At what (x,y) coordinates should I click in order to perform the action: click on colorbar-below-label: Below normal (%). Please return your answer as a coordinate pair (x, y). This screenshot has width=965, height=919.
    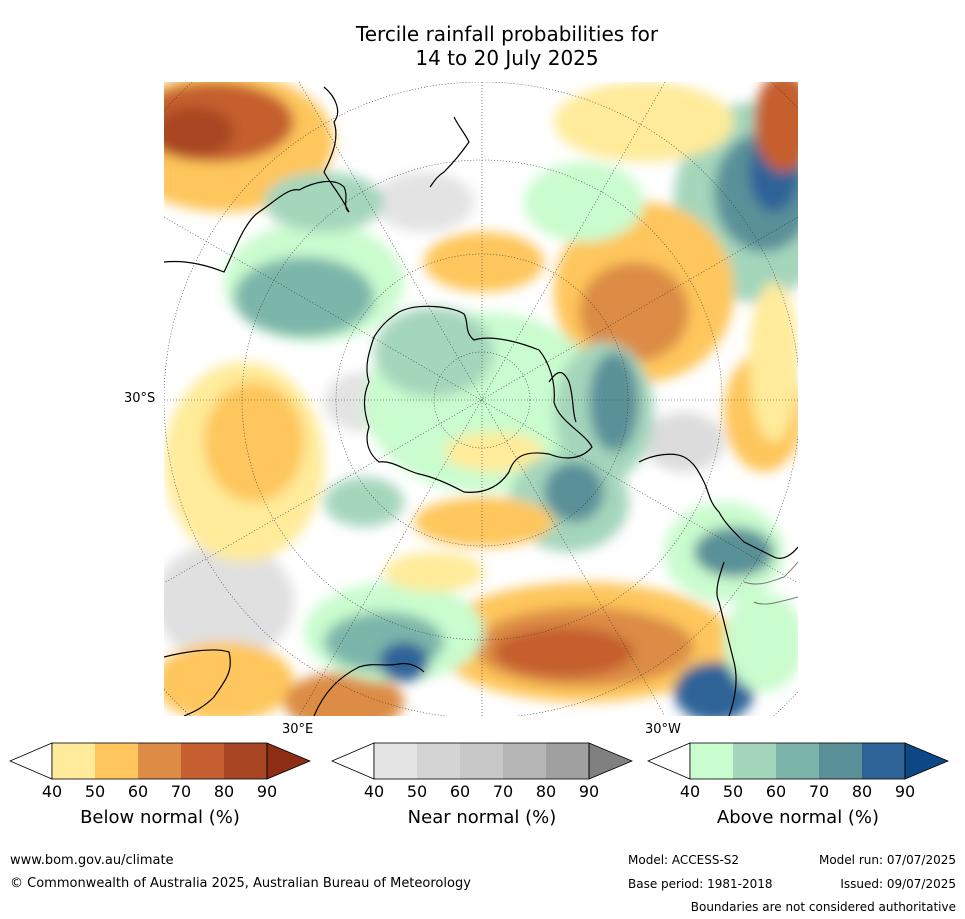
    Looking at the image, I should click on (160, 817).